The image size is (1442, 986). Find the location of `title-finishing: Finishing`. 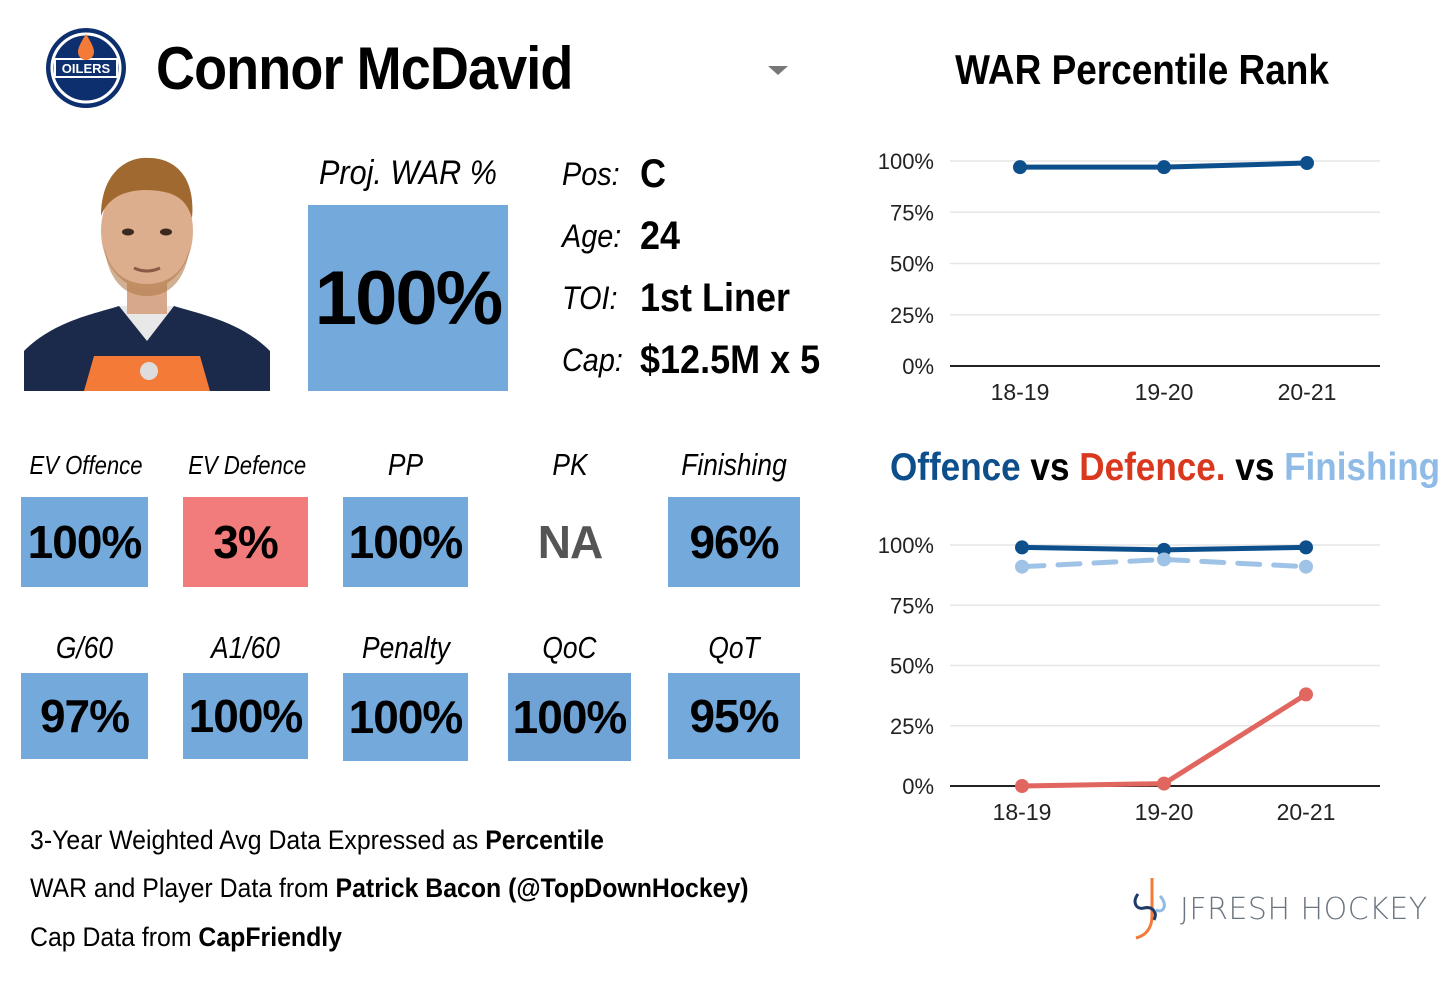

title-finishing: Finishing is located at coordinates (1362, 467).